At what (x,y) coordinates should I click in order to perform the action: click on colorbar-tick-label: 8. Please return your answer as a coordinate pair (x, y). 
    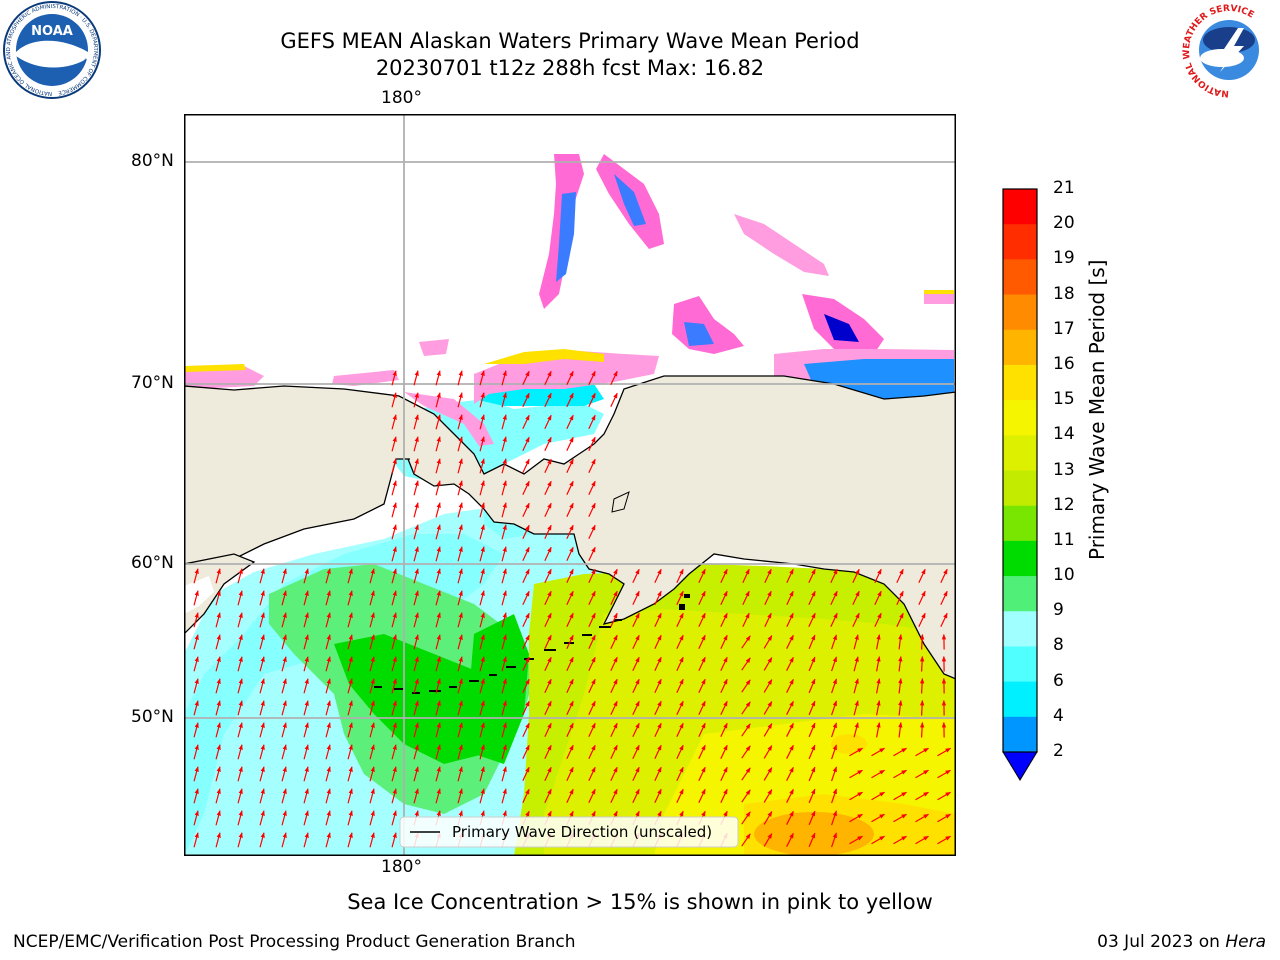
    Looking at the image, I should click on (1058, 645).